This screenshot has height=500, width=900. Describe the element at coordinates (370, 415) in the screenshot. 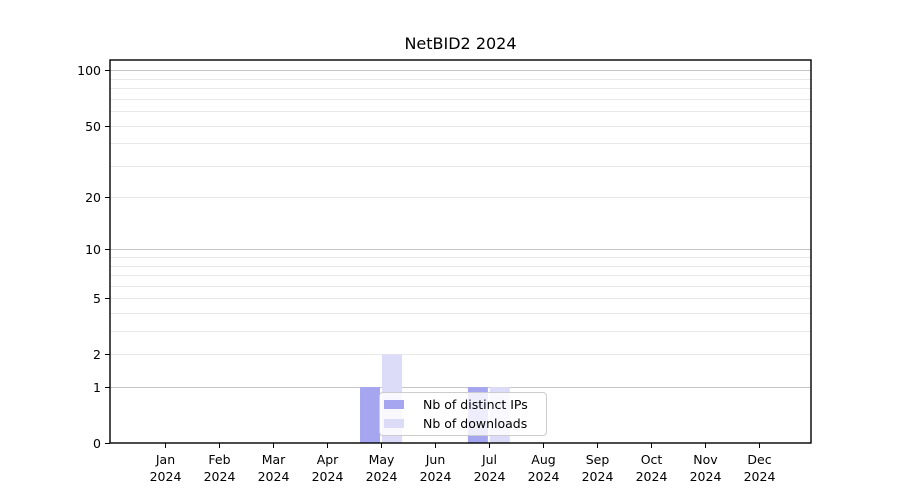

I see `bar` at that location.